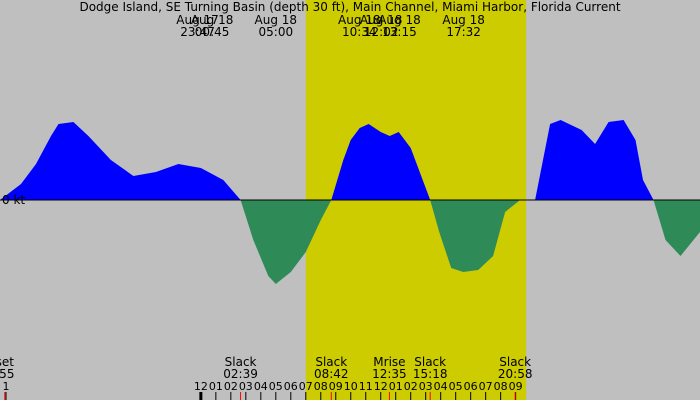 The image size is (700, 400). Describe the element at coordinates (515, 374) in the screenshot. I see `bottom-event-time: 20:58` at that location.